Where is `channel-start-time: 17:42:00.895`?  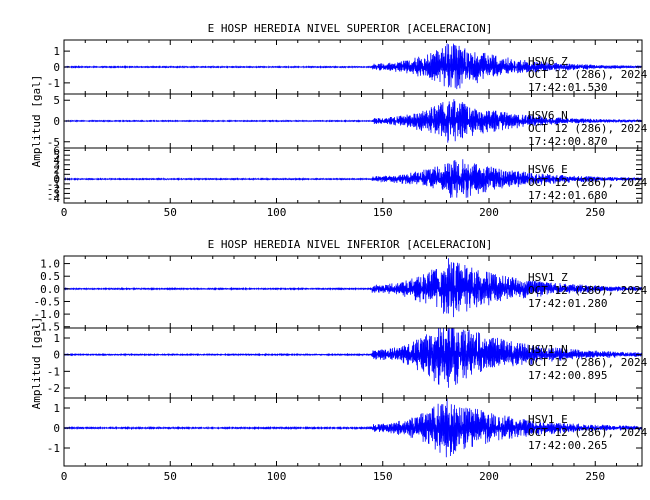
channel-start-time: 17:42:00.895 is located at coordinates (567, 375).